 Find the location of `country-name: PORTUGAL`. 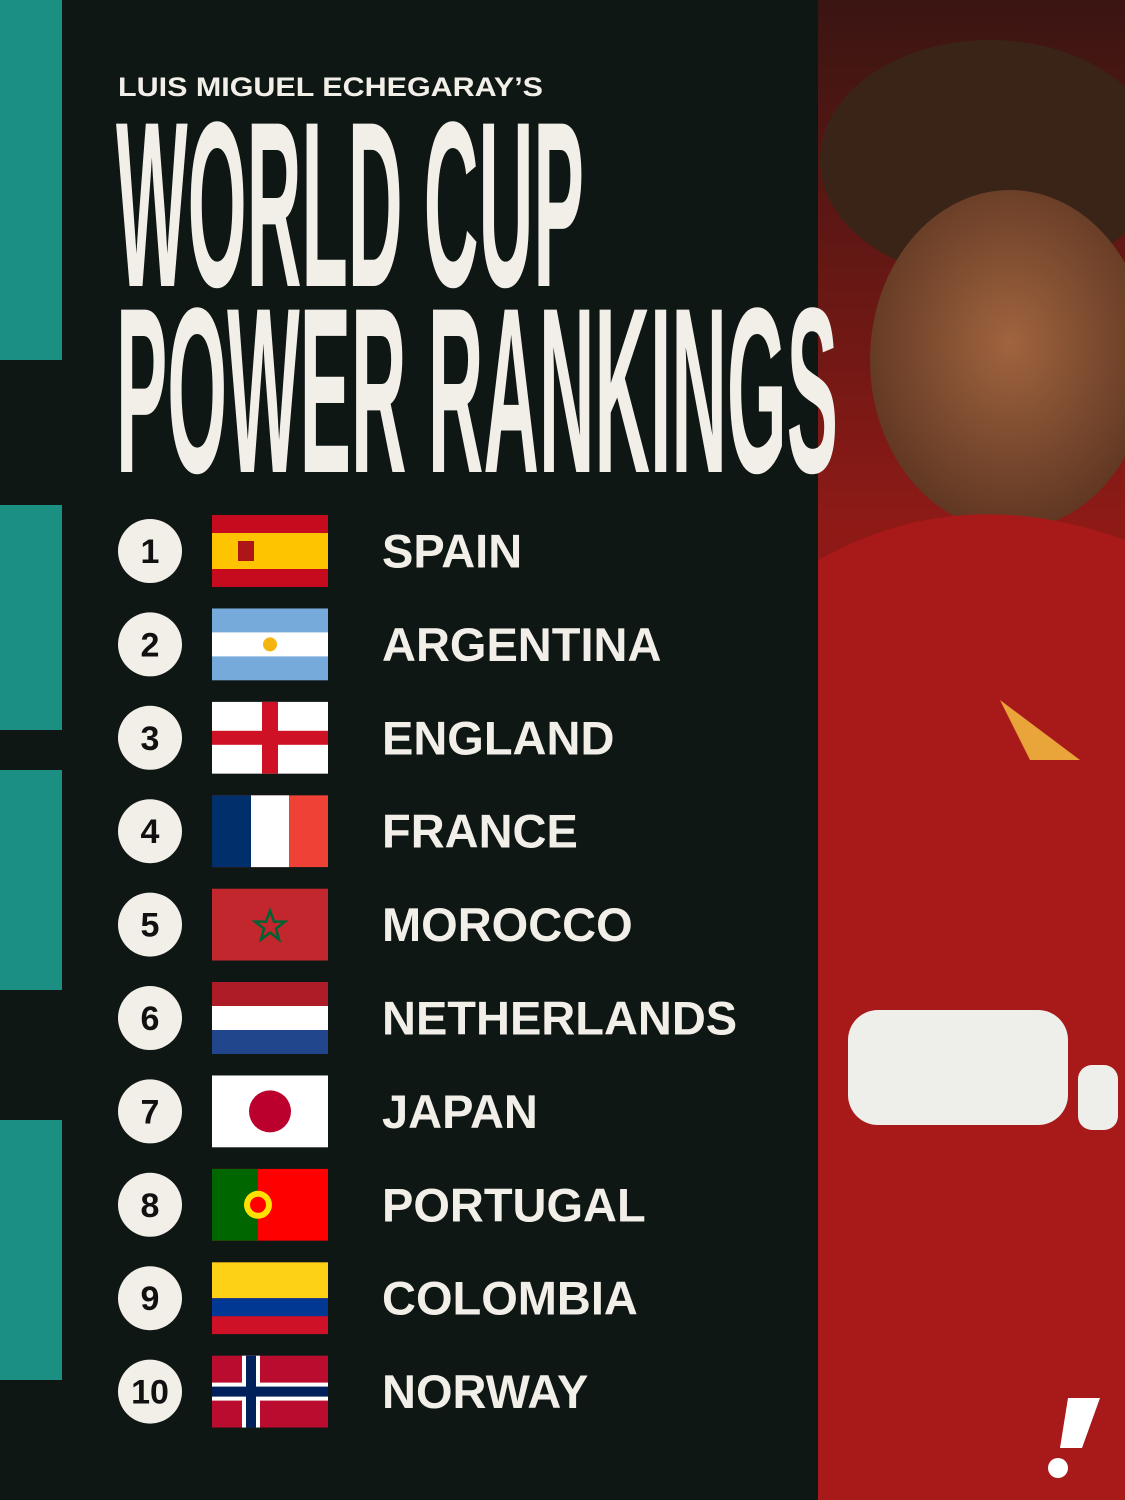

country-name: PORTUGAL is located at coordinates (514, 1204).